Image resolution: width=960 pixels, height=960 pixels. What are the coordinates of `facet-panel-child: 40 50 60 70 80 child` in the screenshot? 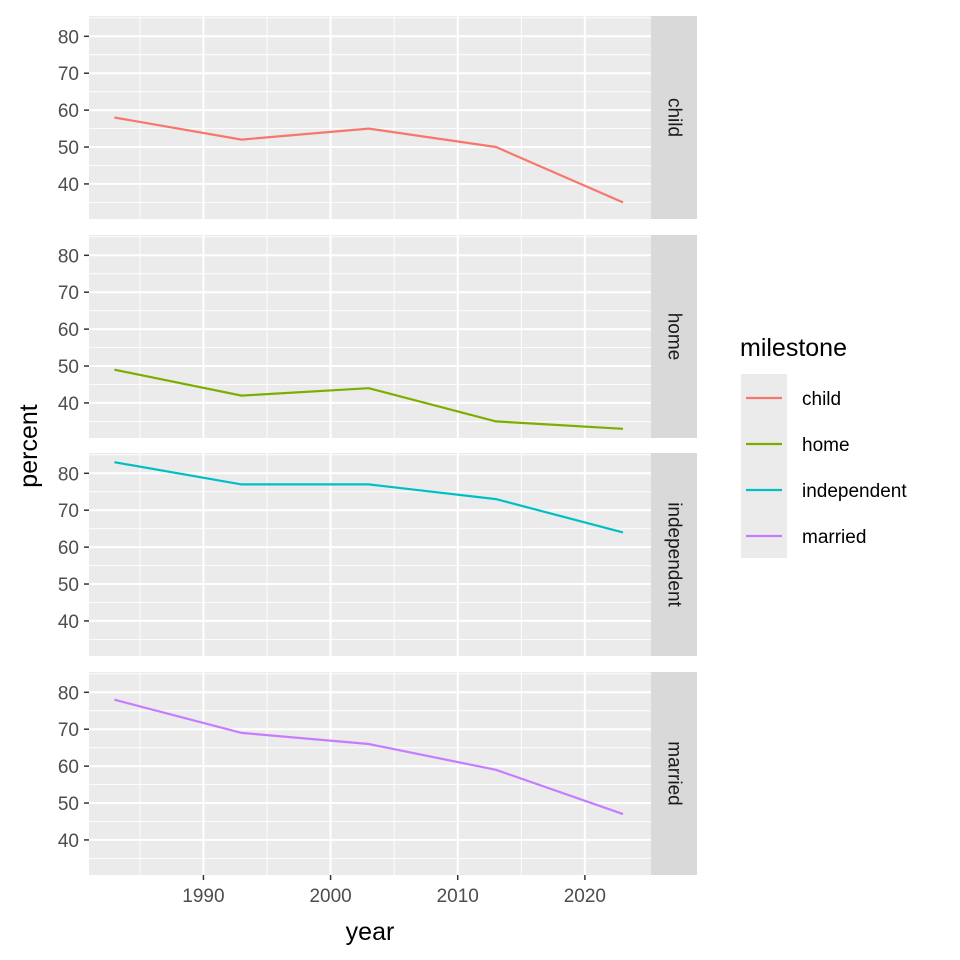 It's located at (377, 117).